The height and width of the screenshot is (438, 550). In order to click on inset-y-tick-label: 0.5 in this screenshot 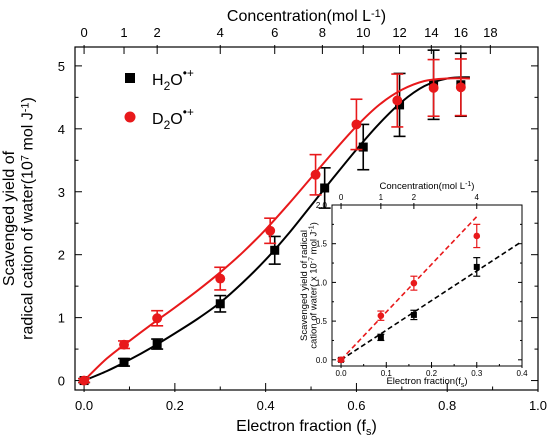, I will do `click(322, 321)`.